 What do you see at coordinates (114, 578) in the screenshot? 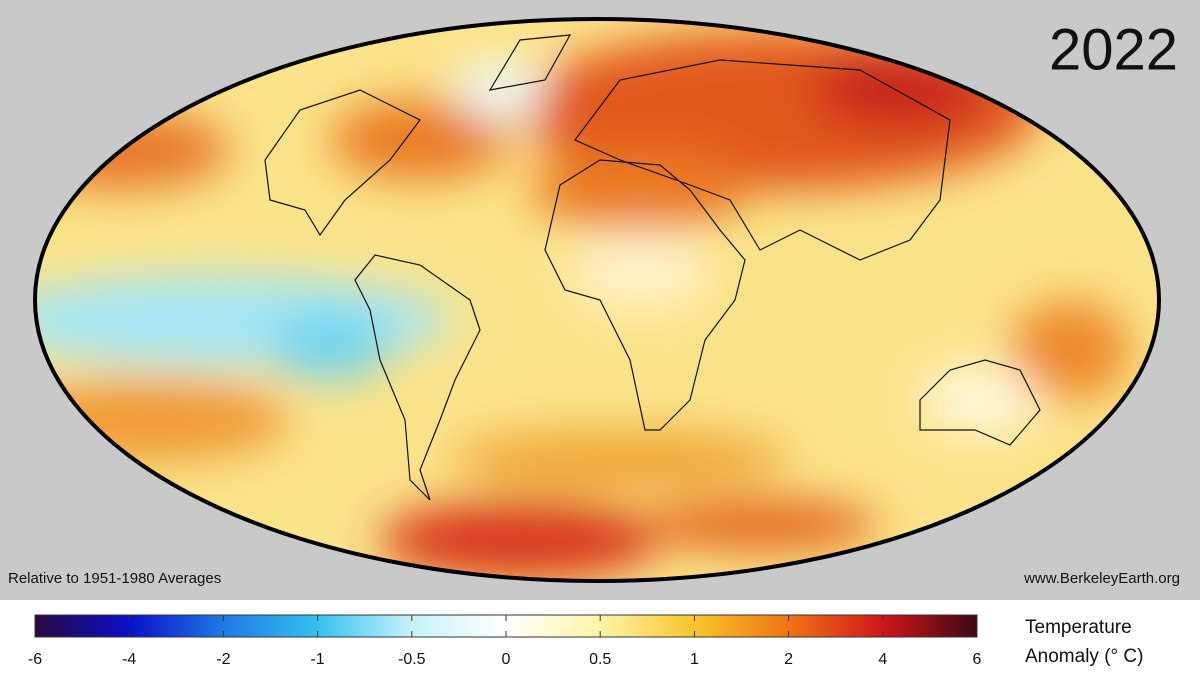
I see `baseline-note: Relative to 1951-1980 Averages` at bounding box center [114, 578].